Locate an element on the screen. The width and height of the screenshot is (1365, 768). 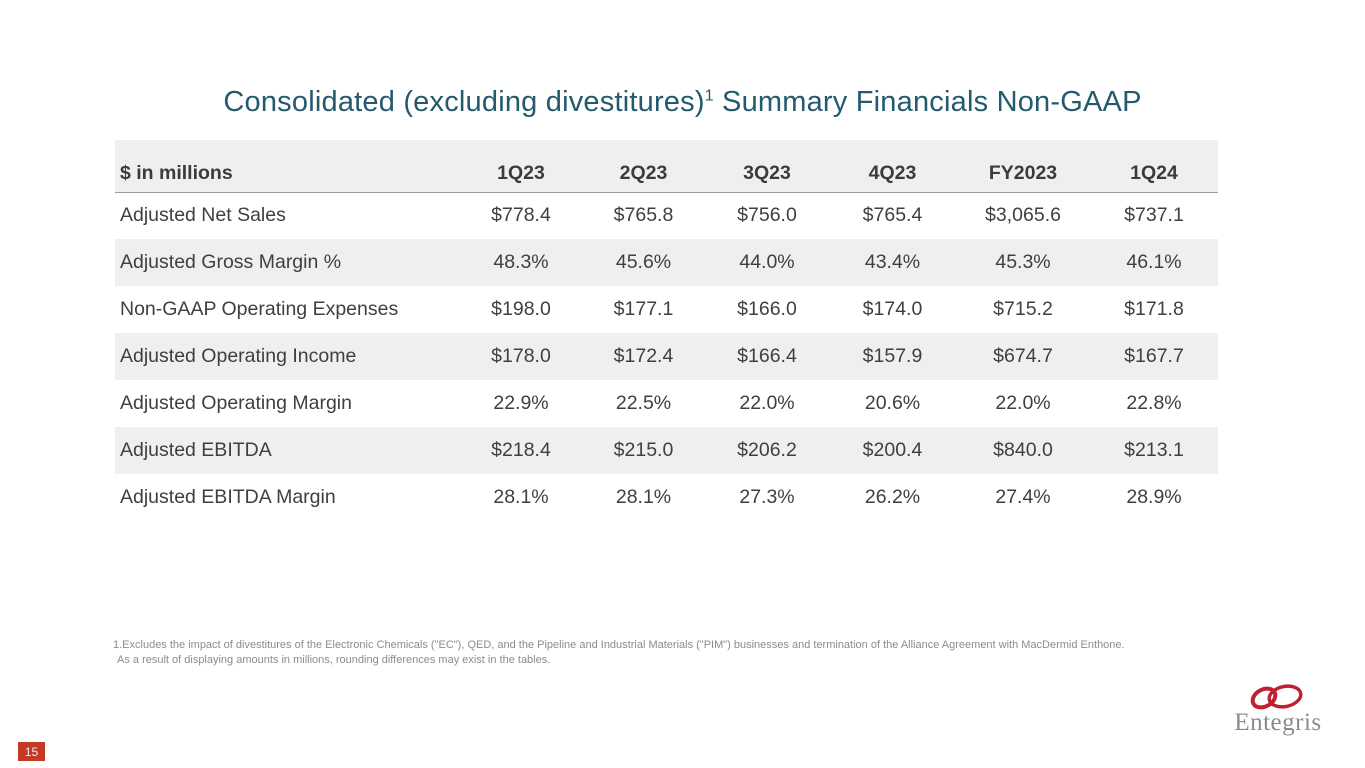
value-cell: 48.3% is located at coordinates (521, 262).